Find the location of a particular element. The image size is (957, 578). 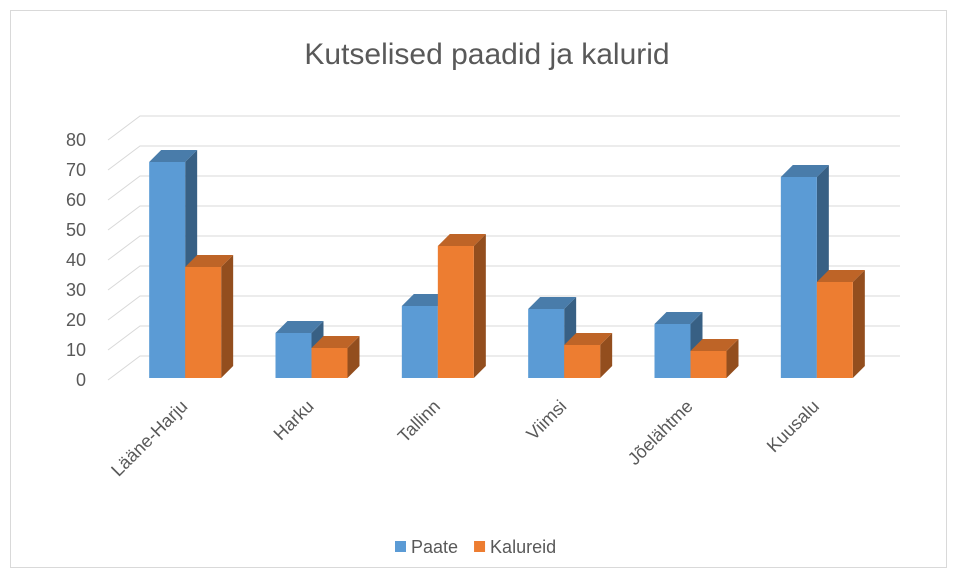

y-tick-label: 50 is located at coordinates (76, 230).